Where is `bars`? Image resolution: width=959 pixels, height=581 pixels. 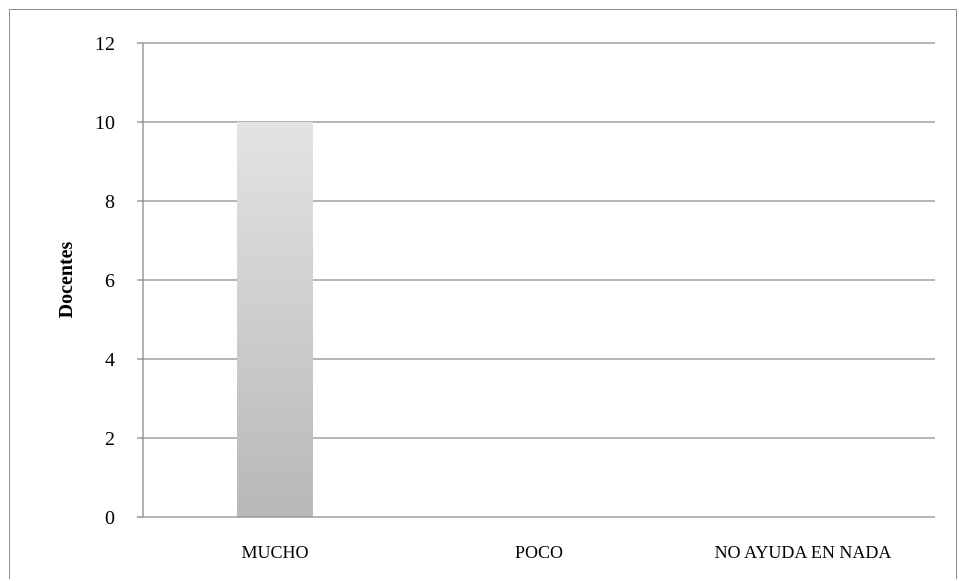 bars is located at coordinates (275, 319).